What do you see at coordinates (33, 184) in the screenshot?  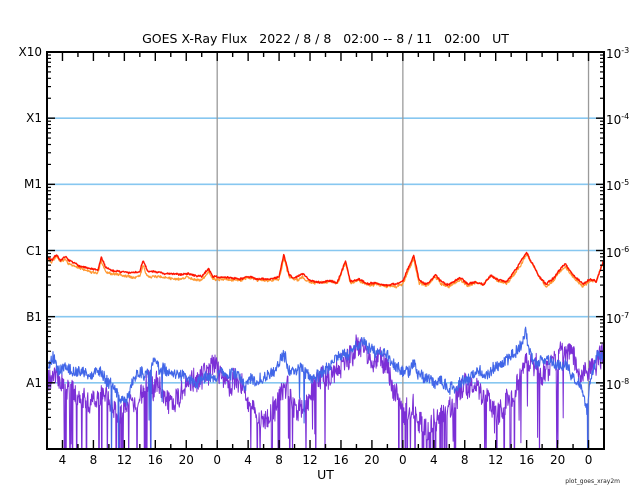 I see `flare-class-label-m1: M1` at bounding box center [33, 184].